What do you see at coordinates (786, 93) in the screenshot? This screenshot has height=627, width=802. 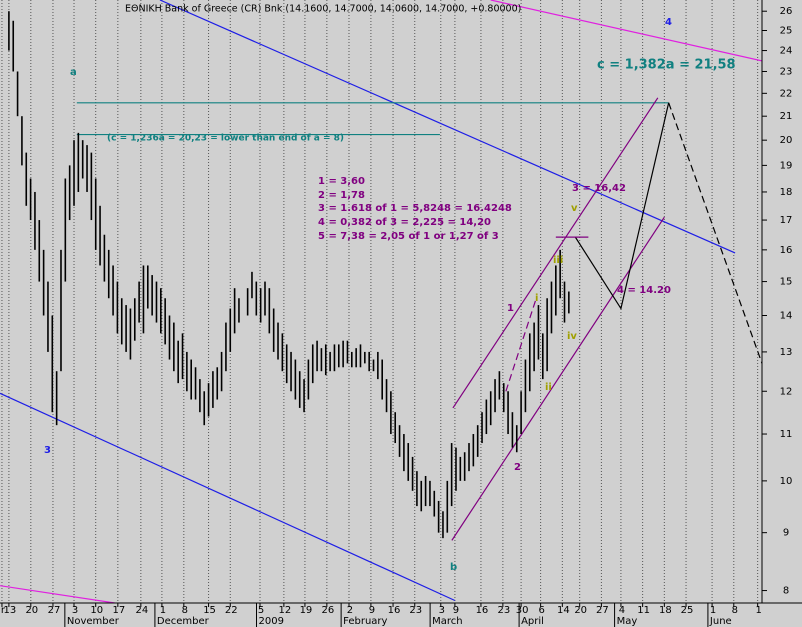 I see `y-tick-label: 22` at bounding box center [786, 93].